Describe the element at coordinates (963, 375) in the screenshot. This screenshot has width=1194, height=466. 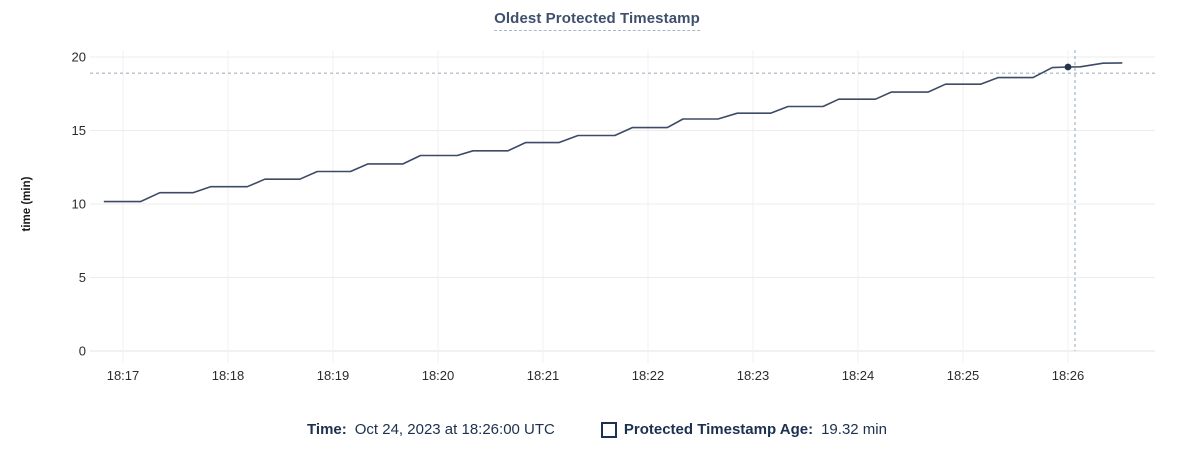
I see `x-axis-tick-label: 18:25` at that location.